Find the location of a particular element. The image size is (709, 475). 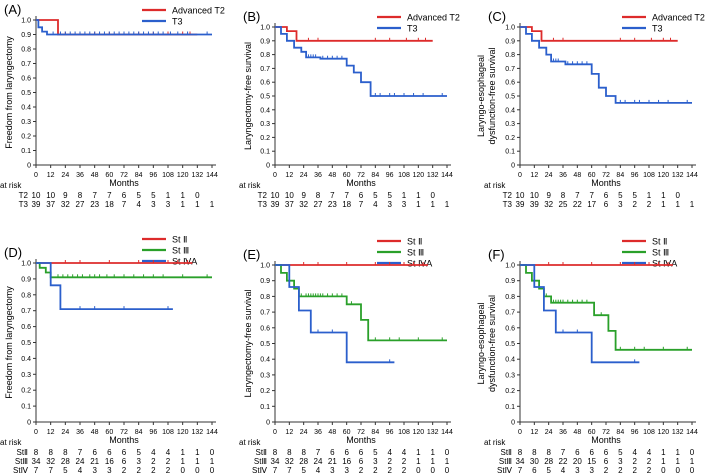

y-tick-label: 0 is located at coordinates (29, 166).